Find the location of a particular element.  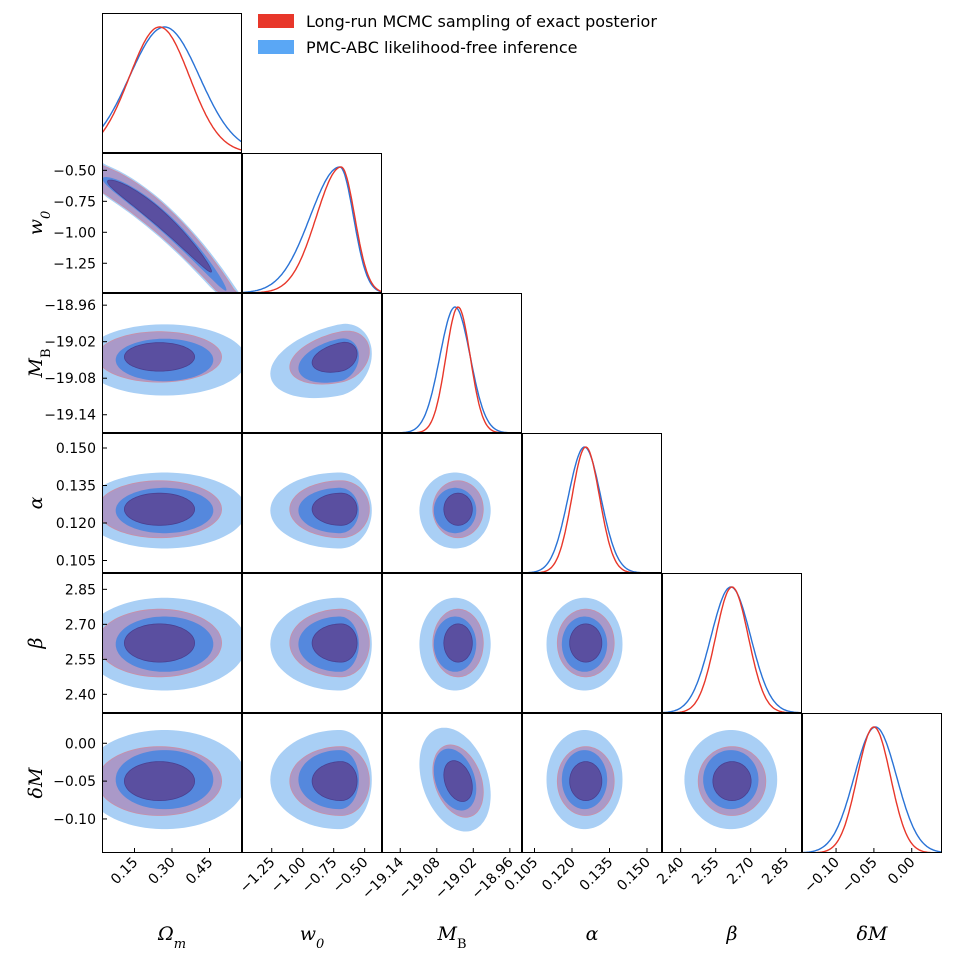

y-tick-label: 0.120 is located at coordinates (76, 524).